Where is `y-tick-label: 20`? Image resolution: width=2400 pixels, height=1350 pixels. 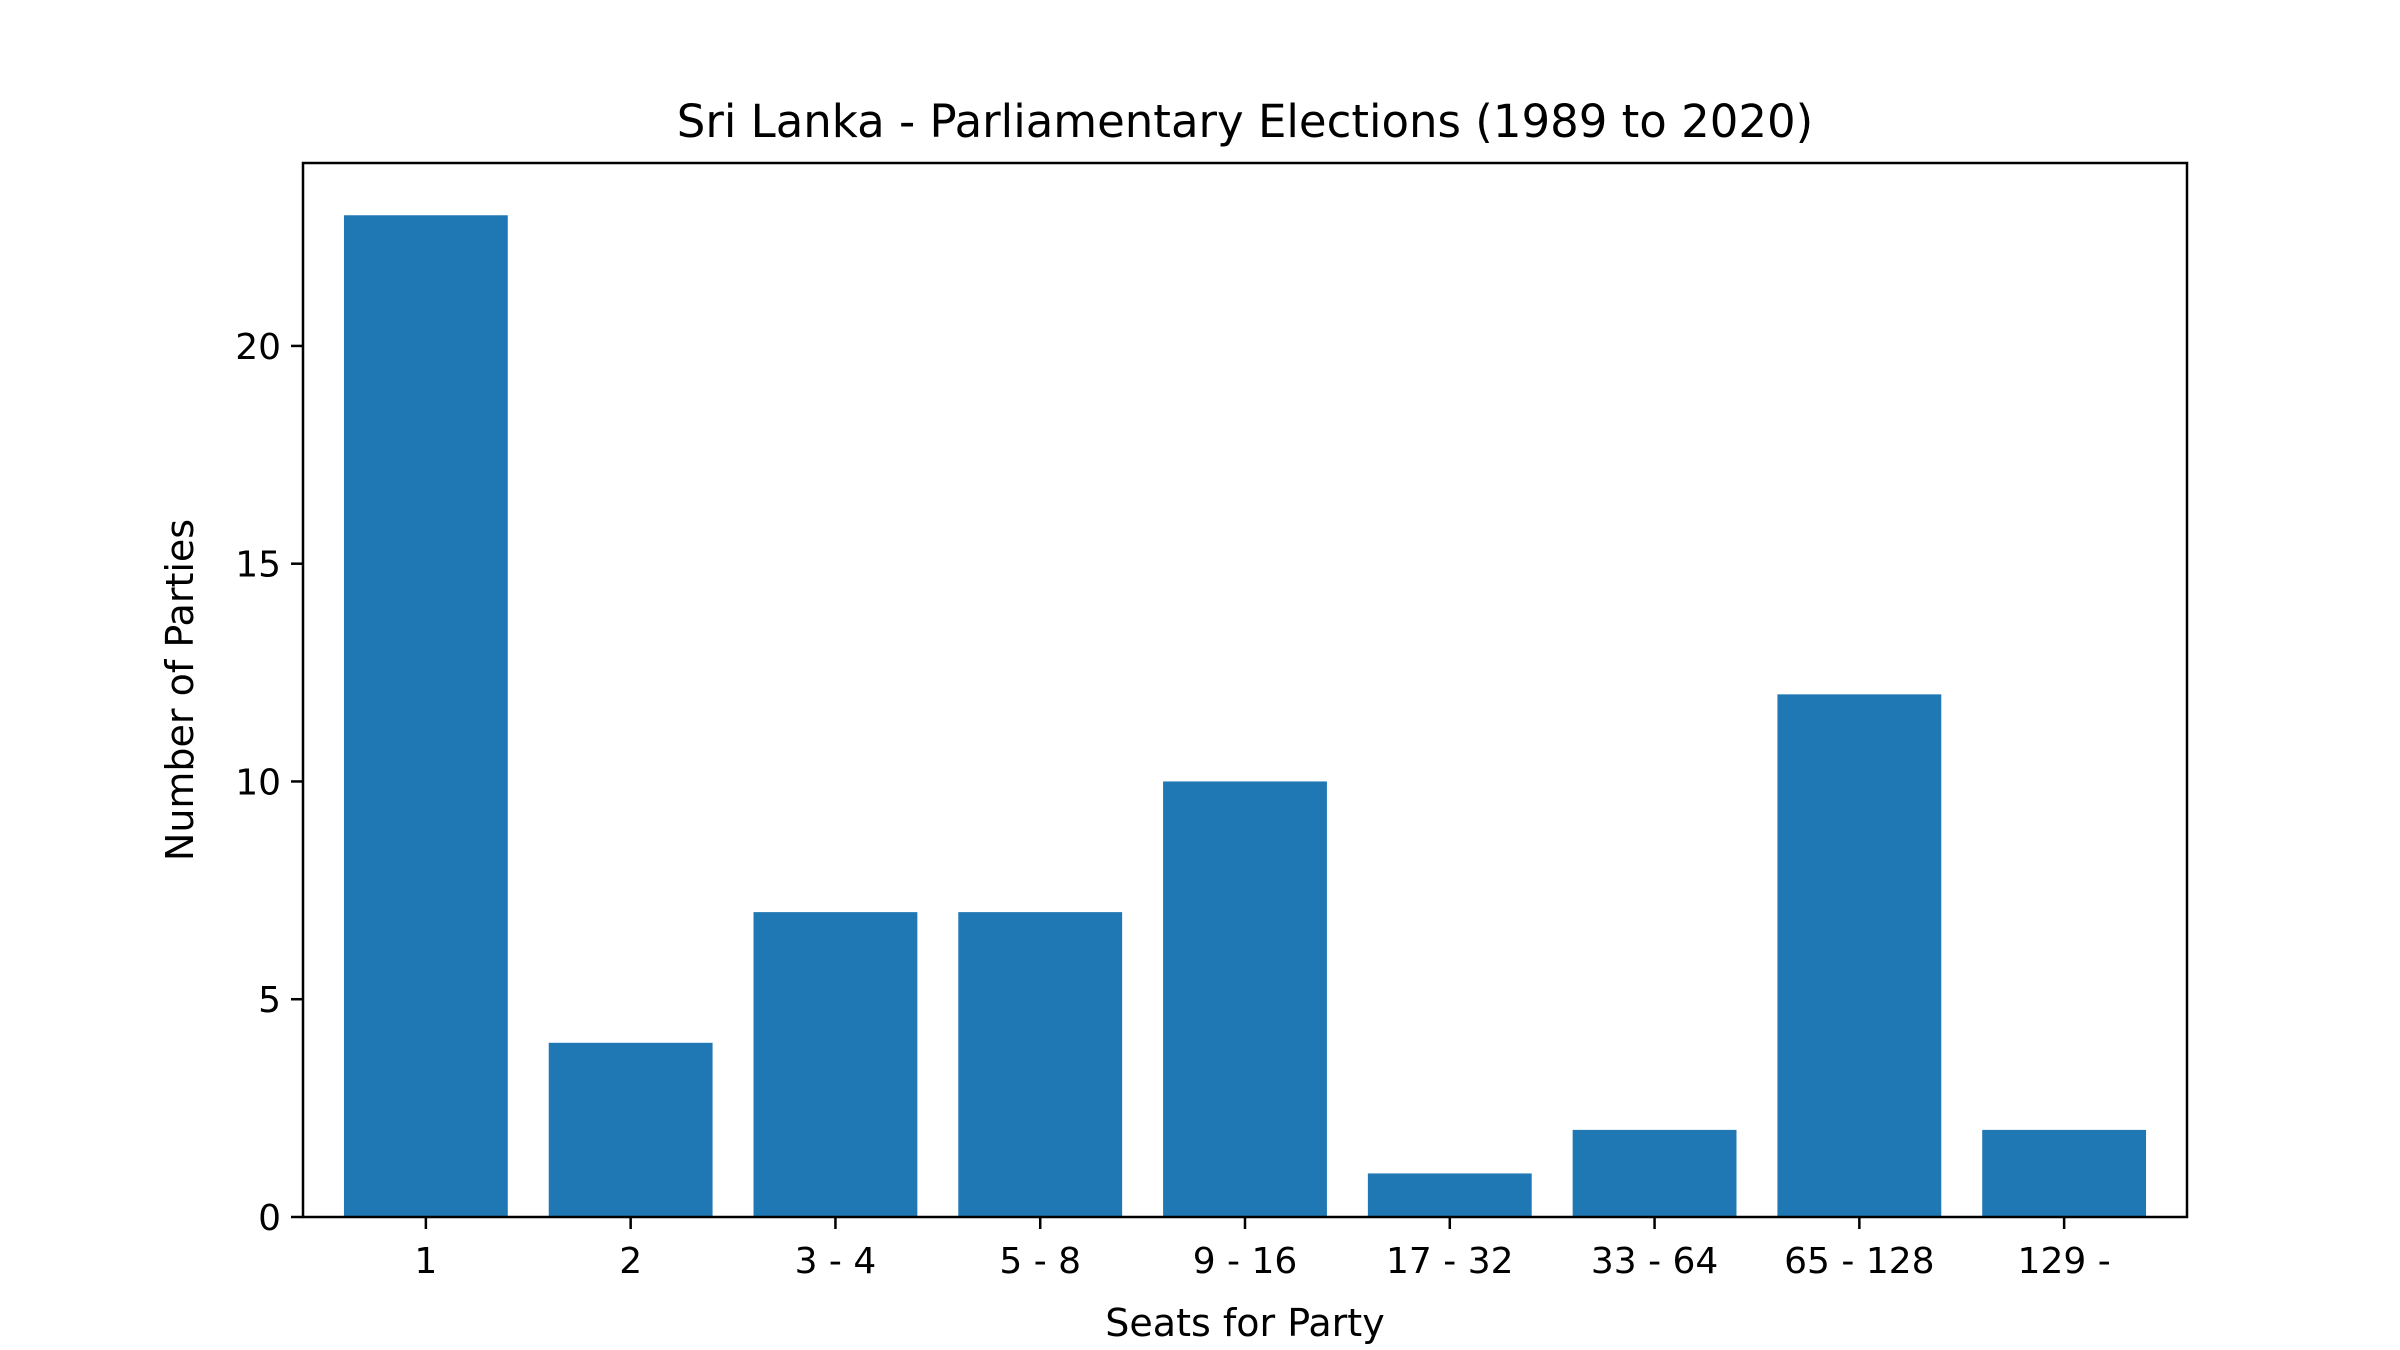
y-tick-label: 20 is located at coordinates (258, 347).